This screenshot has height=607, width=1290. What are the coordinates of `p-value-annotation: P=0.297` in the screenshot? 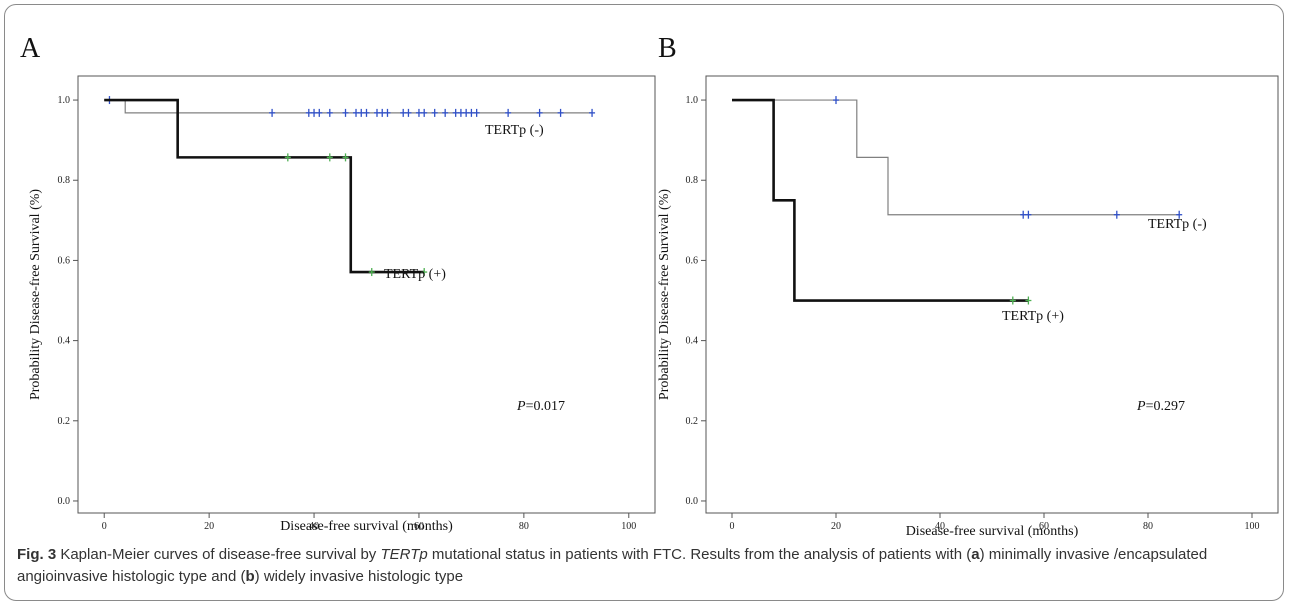 It's located at (1160, 406).